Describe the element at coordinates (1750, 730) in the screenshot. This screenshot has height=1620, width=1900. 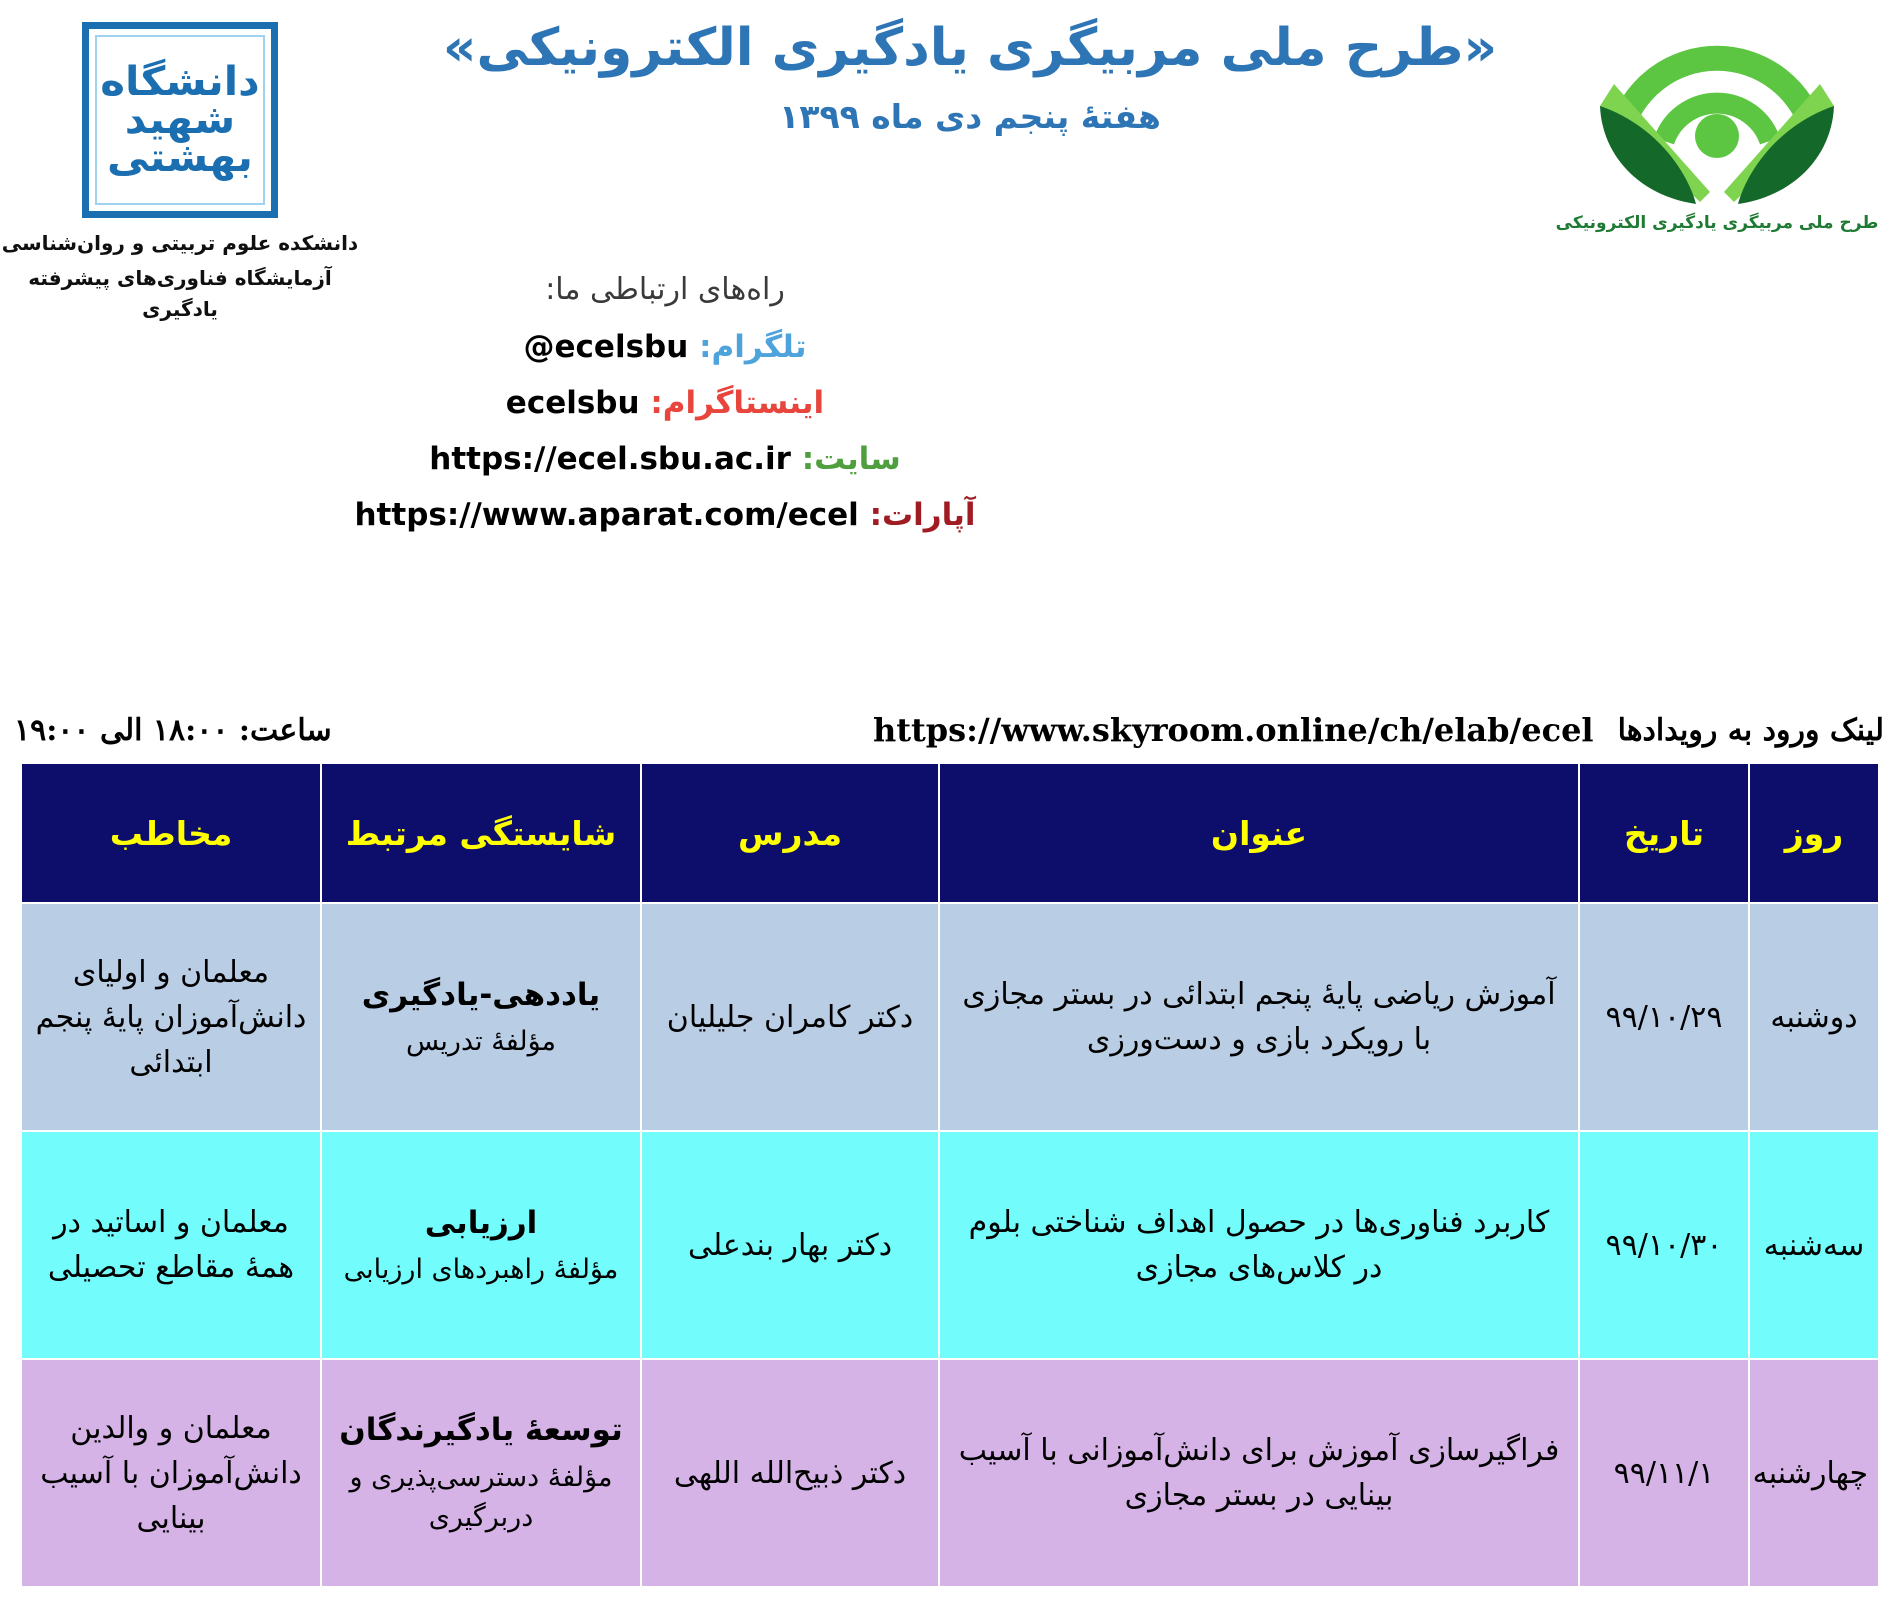
I see `event-link-label: لینک ورود به رویدادها` at that location.